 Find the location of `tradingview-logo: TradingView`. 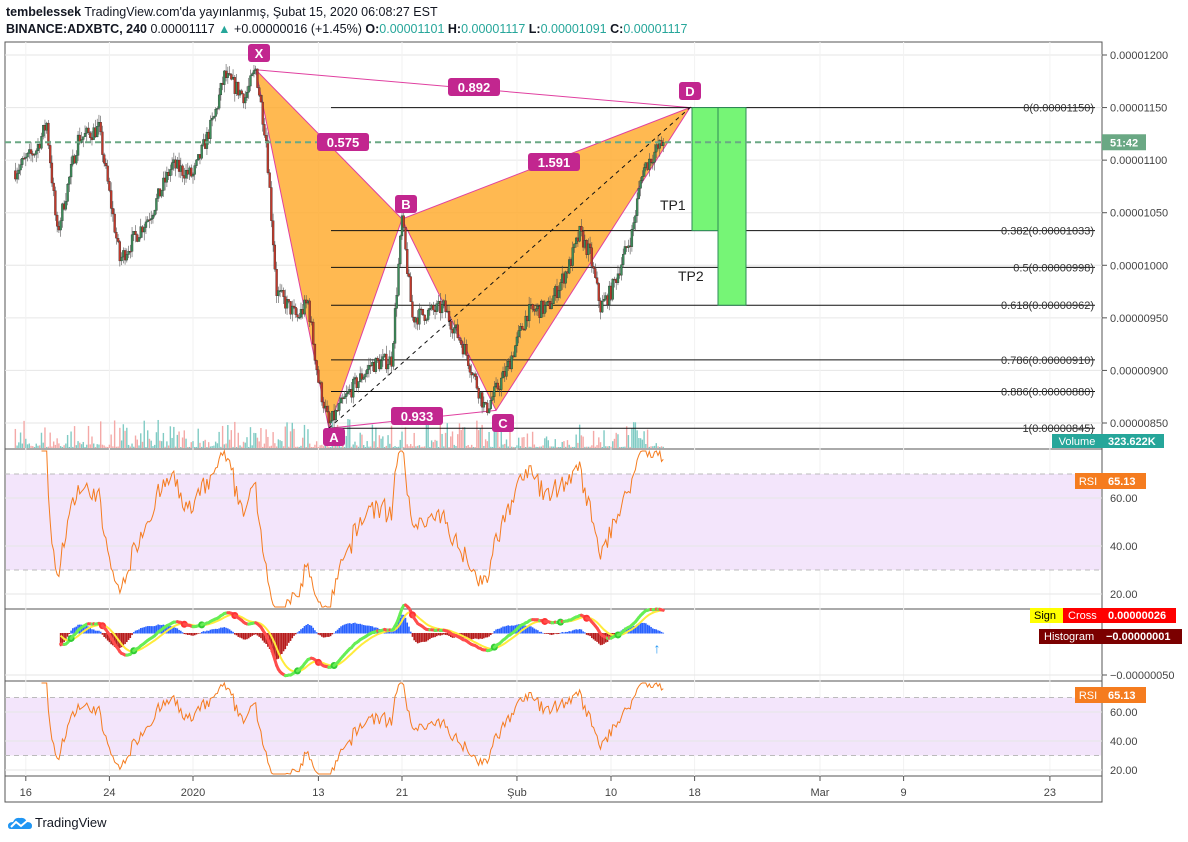

tradingview-logo: TradingView is located at coordinates (57, 822).